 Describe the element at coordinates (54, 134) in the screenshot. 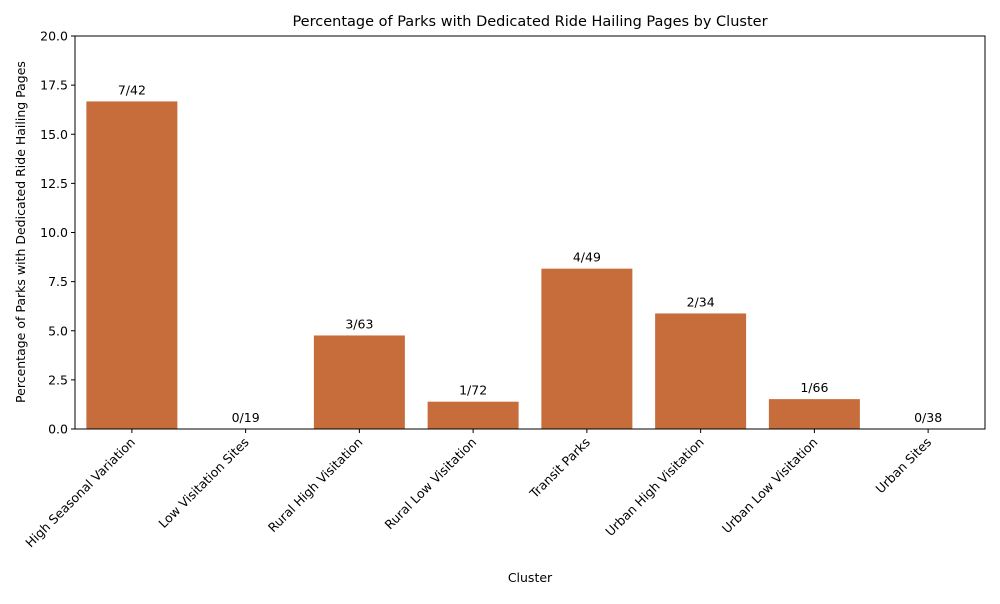

I see `y-tick-label: 15.0` at that location.